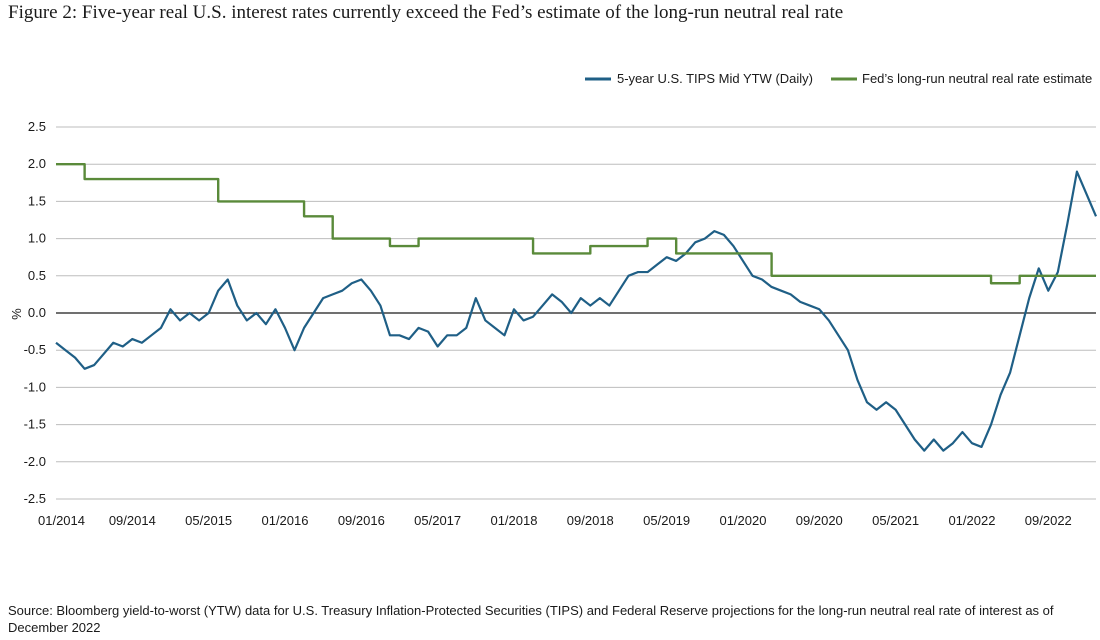 The height and width of the screenshot is (640, 1100). I want to click on y-tick-label: 0.0, so click(37, 312).